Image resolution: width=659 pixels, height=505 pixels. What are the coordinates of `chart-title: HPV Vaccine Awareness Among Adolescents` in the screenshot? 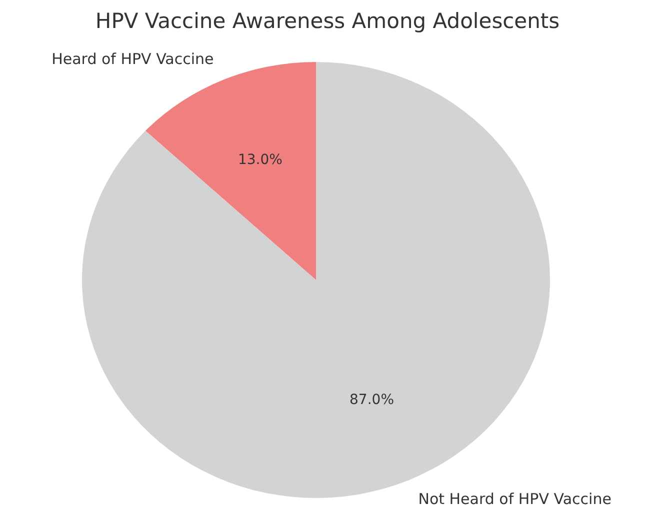 It's located at (327, 21).